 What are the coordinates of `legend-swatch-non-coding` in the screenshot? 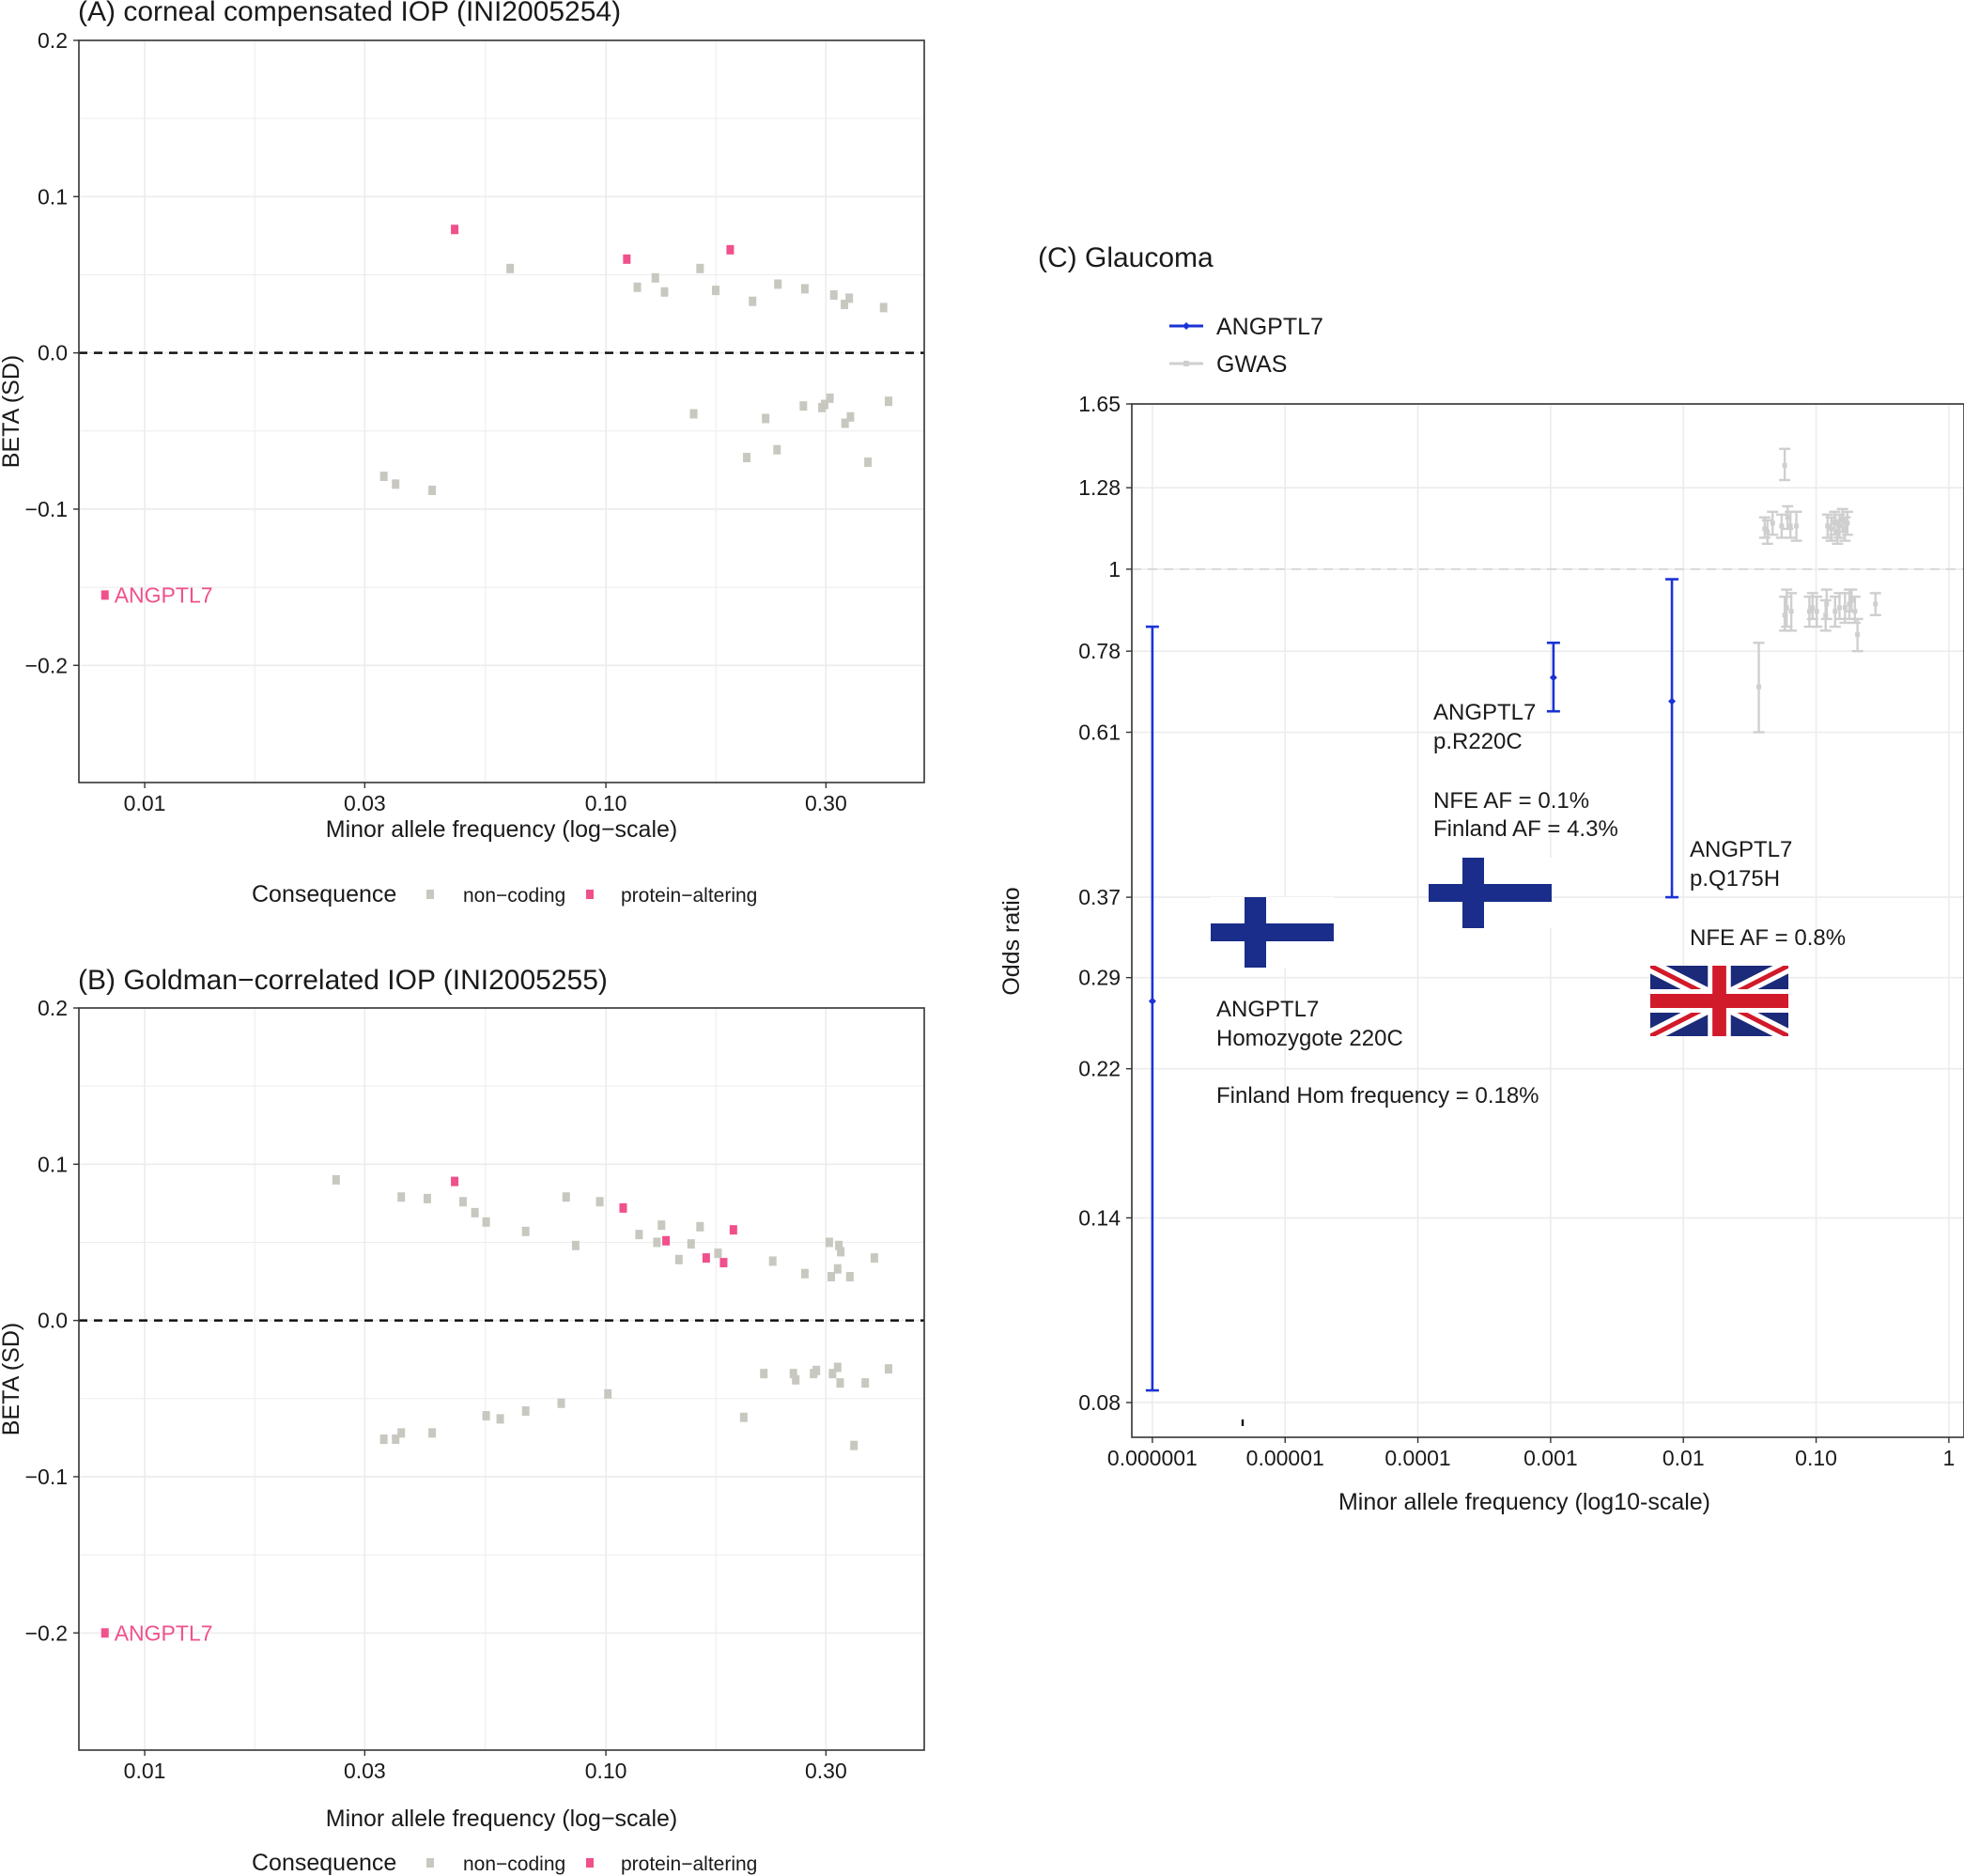 It's located at (430, 1863).